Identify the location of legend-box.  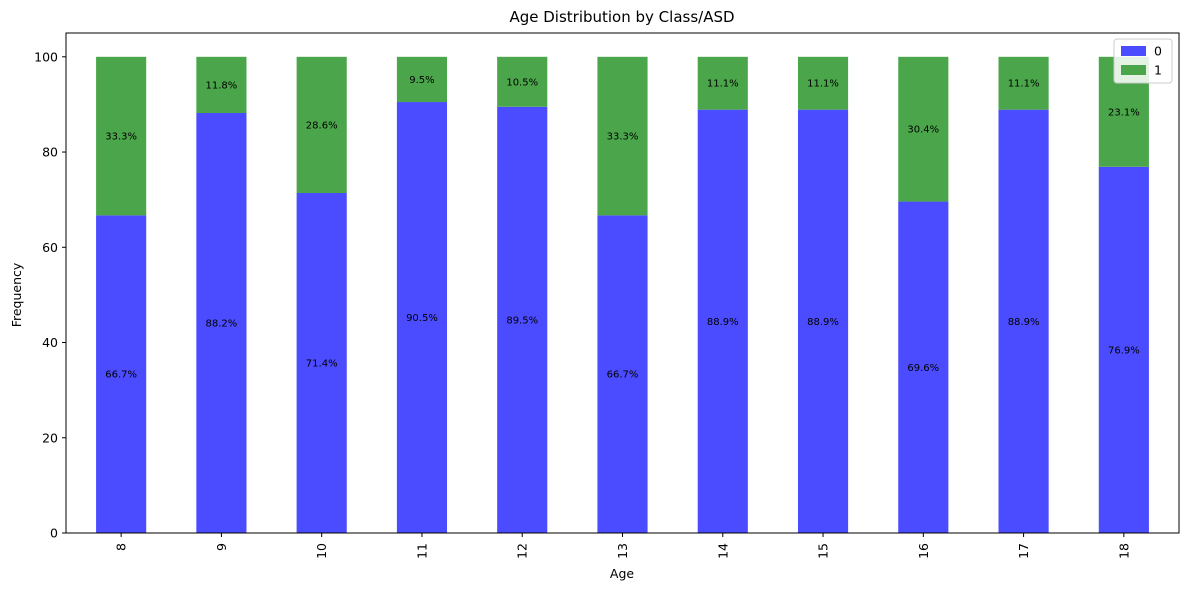
(1143, 61).